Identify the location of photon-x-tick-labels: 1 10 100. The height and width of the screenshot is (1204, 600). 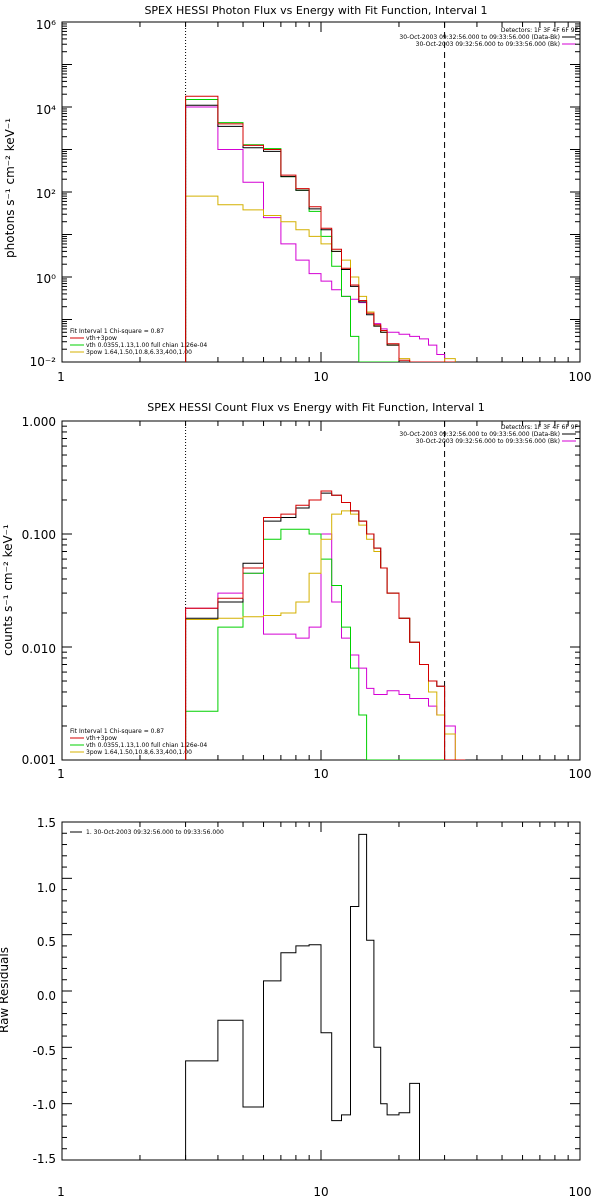
(324, 377).